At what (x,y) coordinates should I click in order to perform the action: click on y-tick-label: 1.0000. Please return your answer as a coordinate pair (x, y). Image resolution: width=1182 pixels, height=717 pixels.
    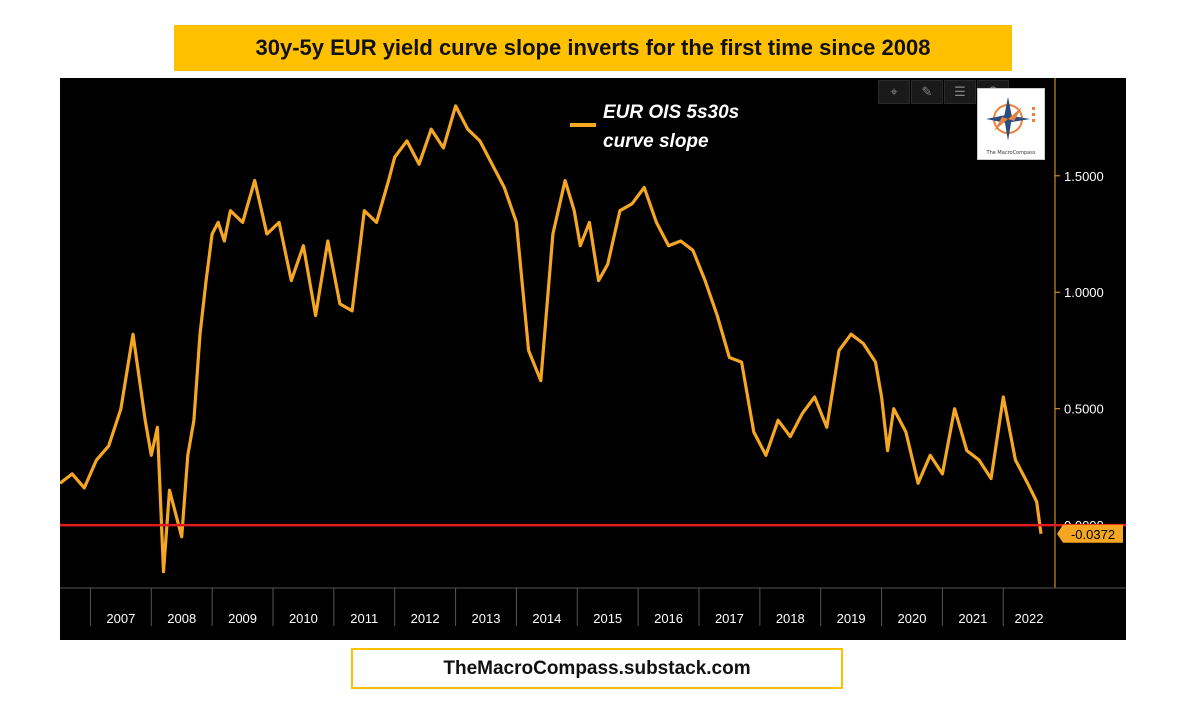
    Looking at the image, I should click on (1084, 292).